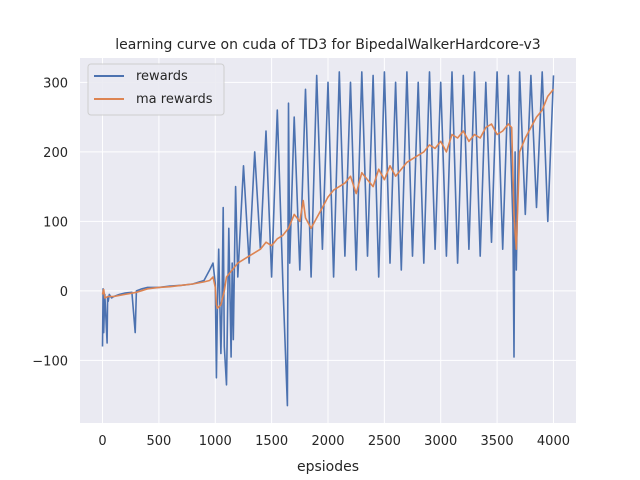 This screenshot has height=480, width=640. I want to click on x-tick-label: 3000, so click(440, 441).